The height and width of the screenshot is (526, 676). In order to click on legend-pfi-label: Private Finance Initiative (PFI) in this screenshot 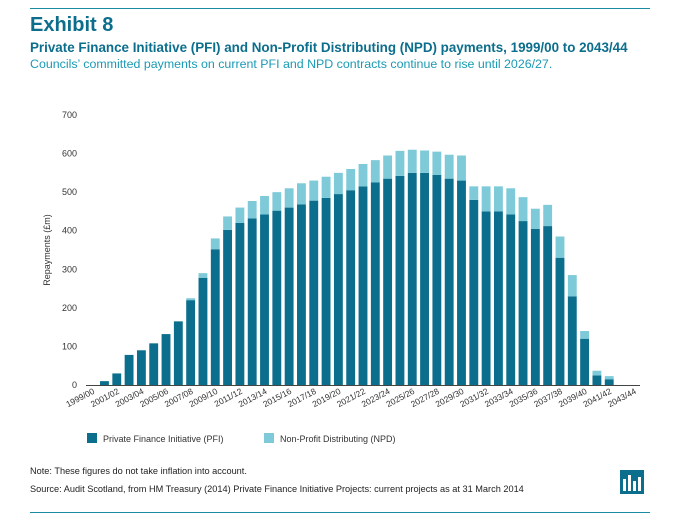, I will do `click(163, 439)`.